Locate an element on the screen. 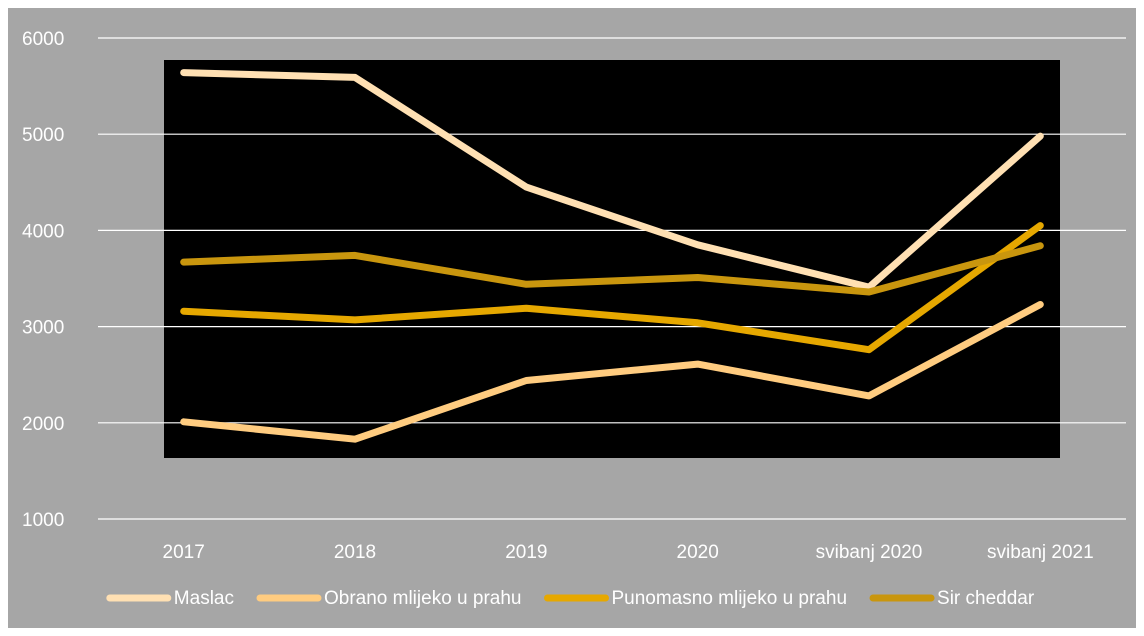 This screenshot has width=1144, height=636. y-tick-label: 1000 is located at coordinates (43, 520).